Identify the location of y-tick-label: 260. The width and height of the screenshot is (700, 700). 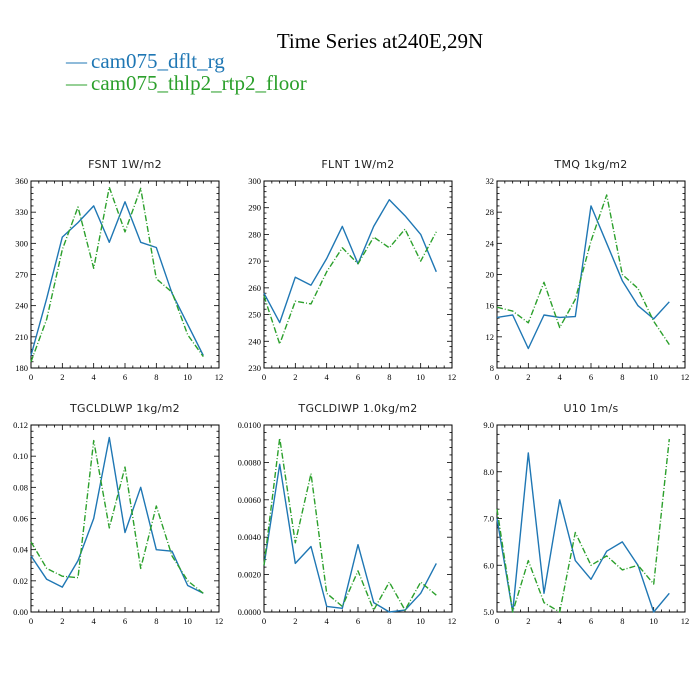
(254, 288).